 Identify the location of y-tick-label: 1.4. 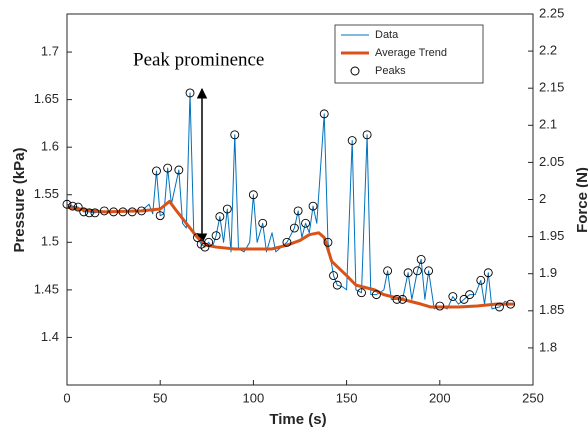
(50, 336).